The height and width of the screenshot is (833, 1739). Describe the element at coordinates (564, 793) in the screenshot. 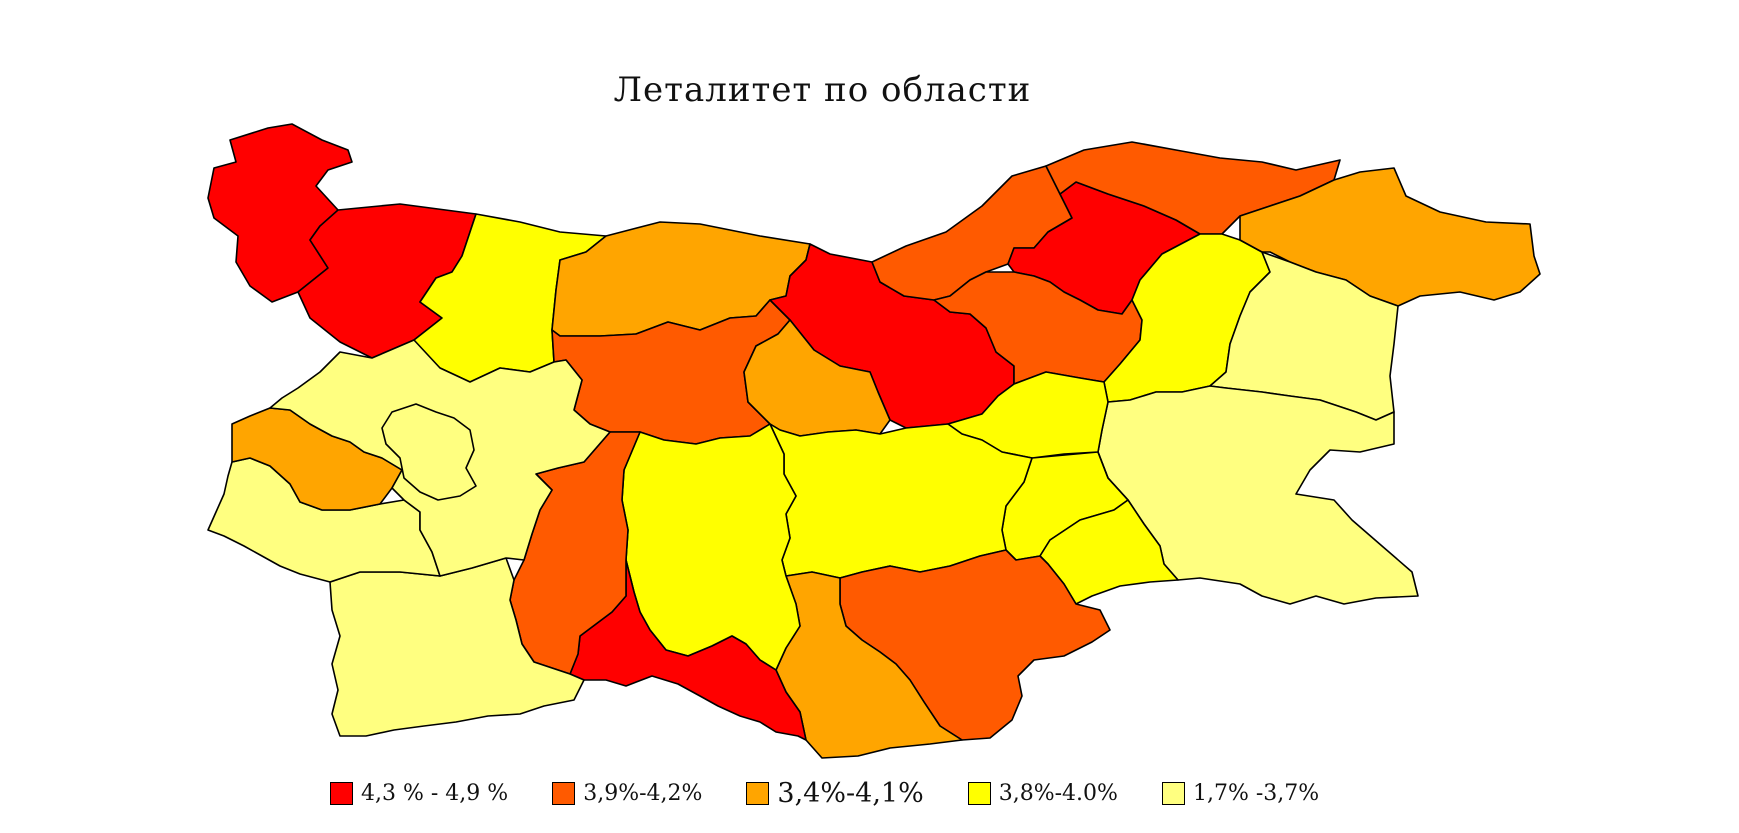

I see `legend-swatch-range2` at that location.